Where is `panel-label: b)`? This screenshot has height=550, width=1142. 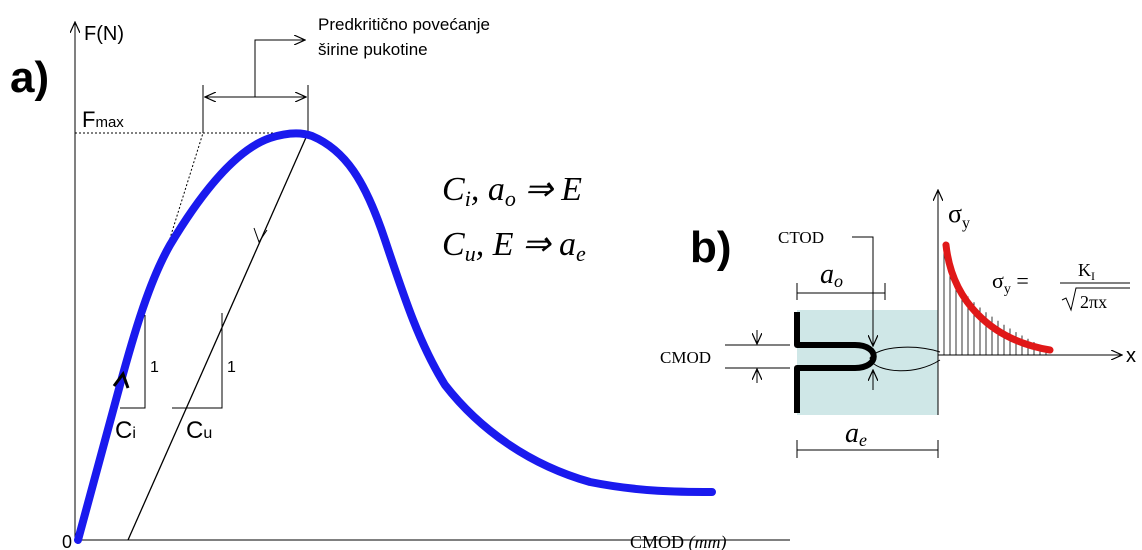
panel-label: b) is located at coordinates (711, 247).